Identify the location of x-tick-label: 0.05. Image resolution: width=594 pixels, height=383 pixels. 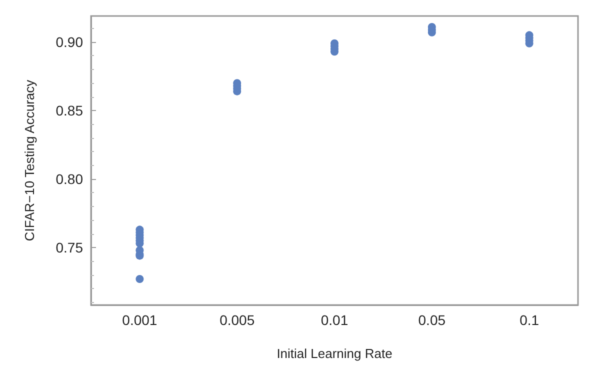
(432, 320).